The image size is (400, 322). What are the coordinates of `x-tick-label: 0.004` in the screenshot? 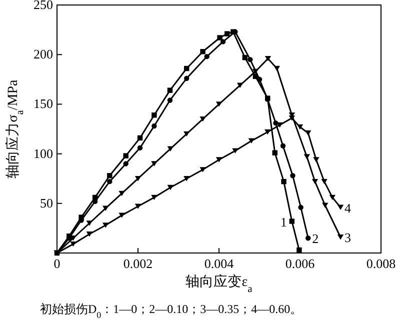 It's located at (219, 263).